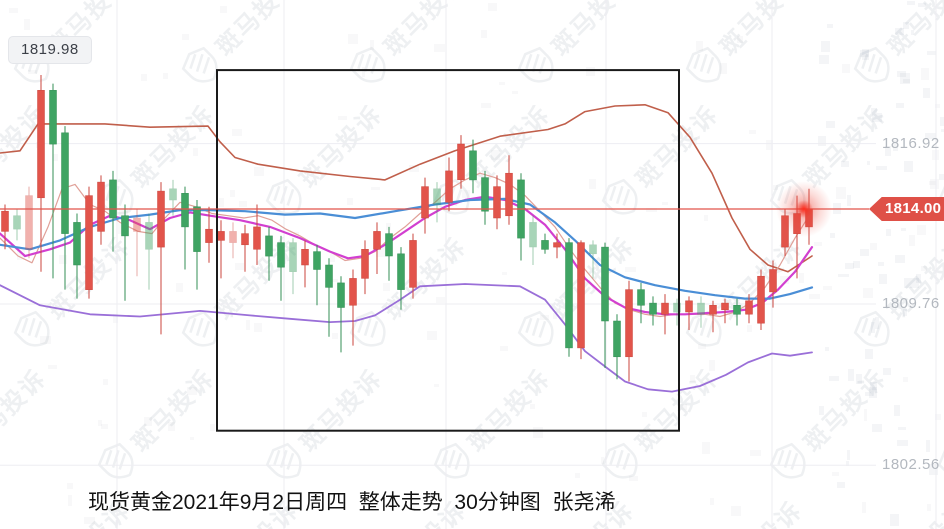 This screenshot has height=529, width=944. I want to click on chart-caption: 现货黄金2021年9月2日周四 整体走势 30分钟图 张尧浠, so click(352, 502).